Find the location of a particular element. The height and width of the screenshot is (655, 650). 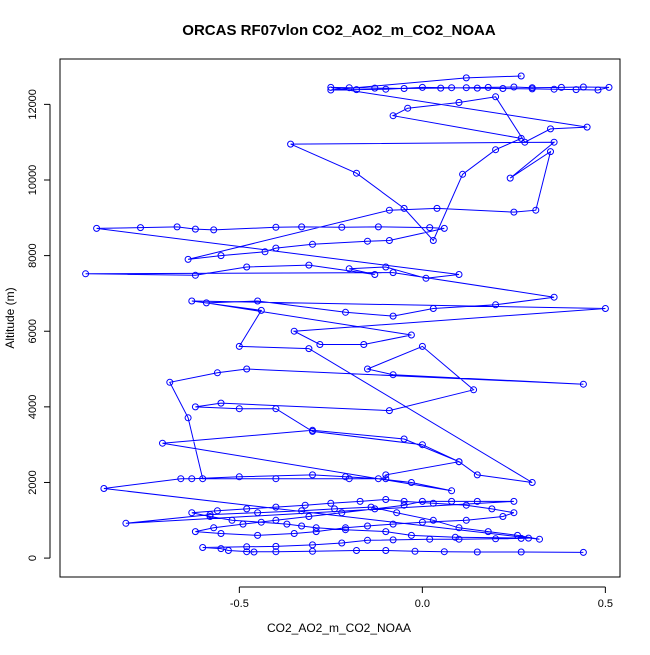

x-tick-label: -0.5 is located at coordinates (239, 604).